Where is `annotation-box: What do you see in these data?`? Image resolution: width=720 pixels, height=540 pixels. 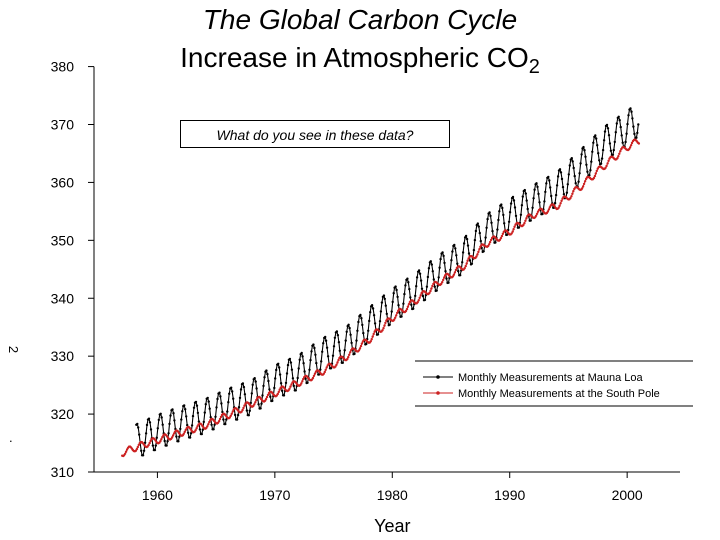
annotation-box: What do you see in these data? is located at coordinates (315, 134).